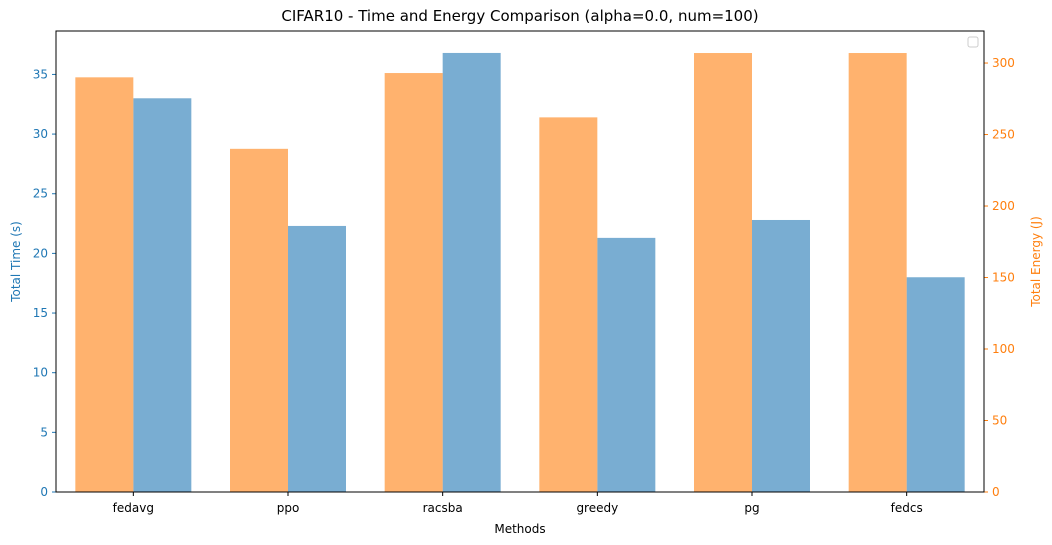 Image resolution: width=1052 pixels, height=545 pixels. I want to click on energy-bar-fedcs, so click(877, 272).